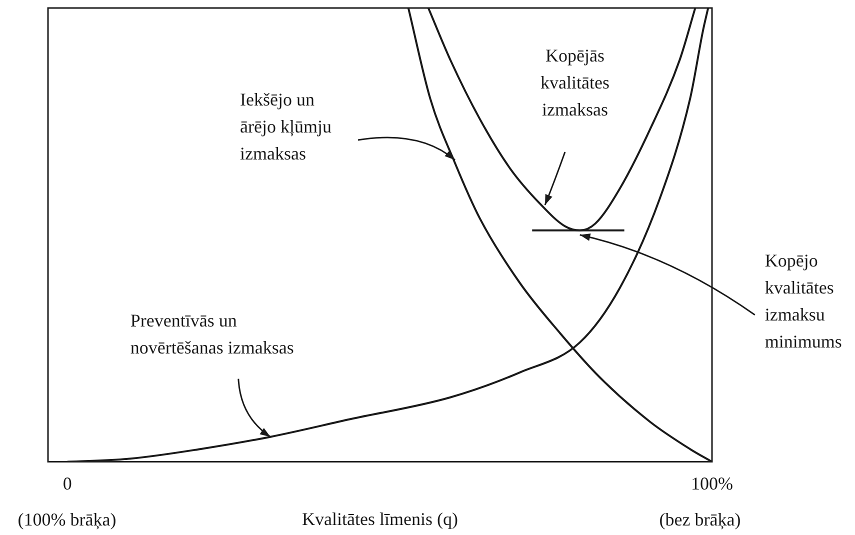  Describe the element at coordinates (212, 334) in the screenshot. I see `annotation: Preventīvās un novērtēšanas izmaksas` at that location.